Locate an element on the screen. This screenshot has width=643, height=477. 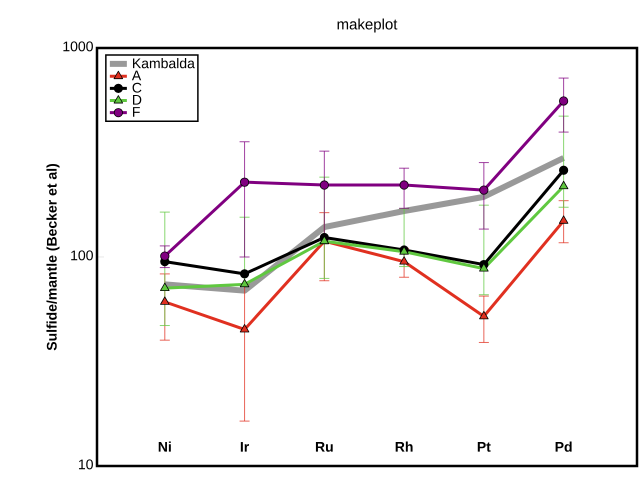
y-axis-title: Sulfide/mantle (Becker et al) is located at coordinates (53, 257).